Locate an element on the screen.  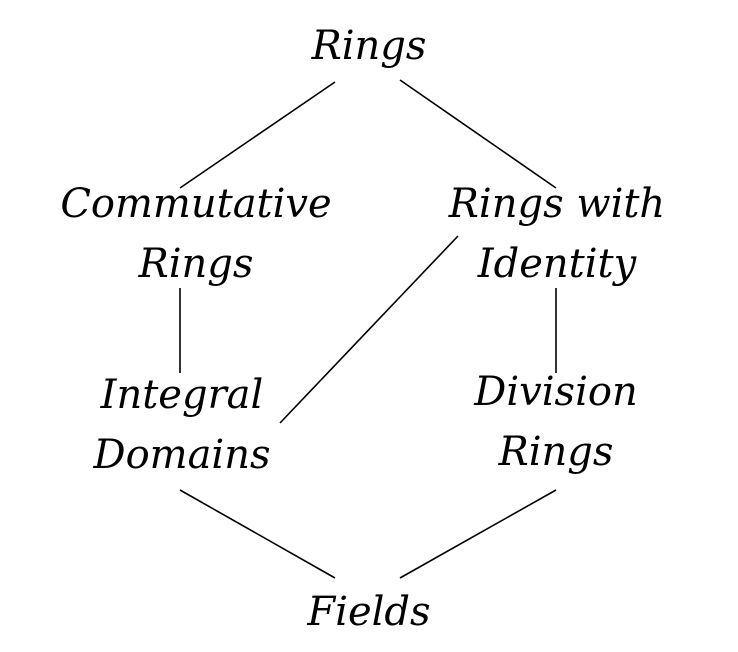
node-integral-domains-line-1: Integral is located at coordinates (182, 395).